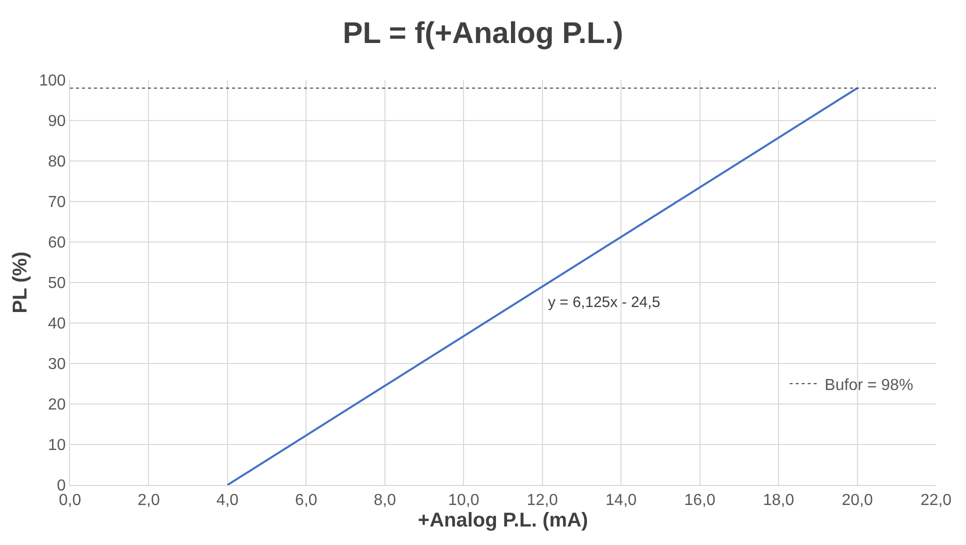 This screenshot has height=545, width=966. What do you see at coordinates (227, 501) in the screenshot?
I see `x-tick-label: 4,0` at bounding box center [227, 501].